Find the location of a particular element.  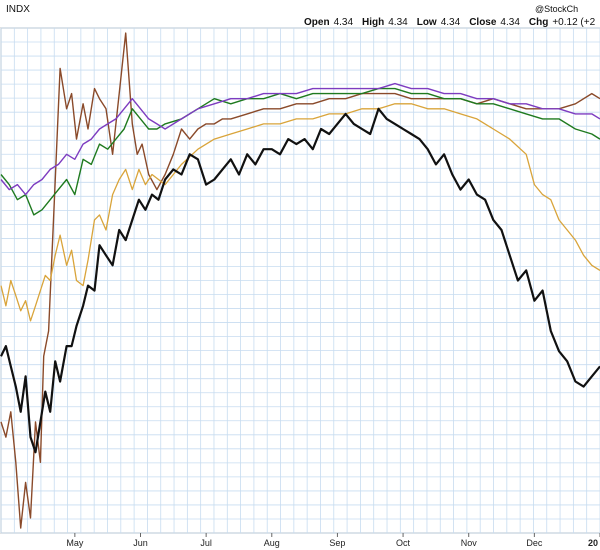

x-tick-label: Oct is located at coordinates (403, 543).